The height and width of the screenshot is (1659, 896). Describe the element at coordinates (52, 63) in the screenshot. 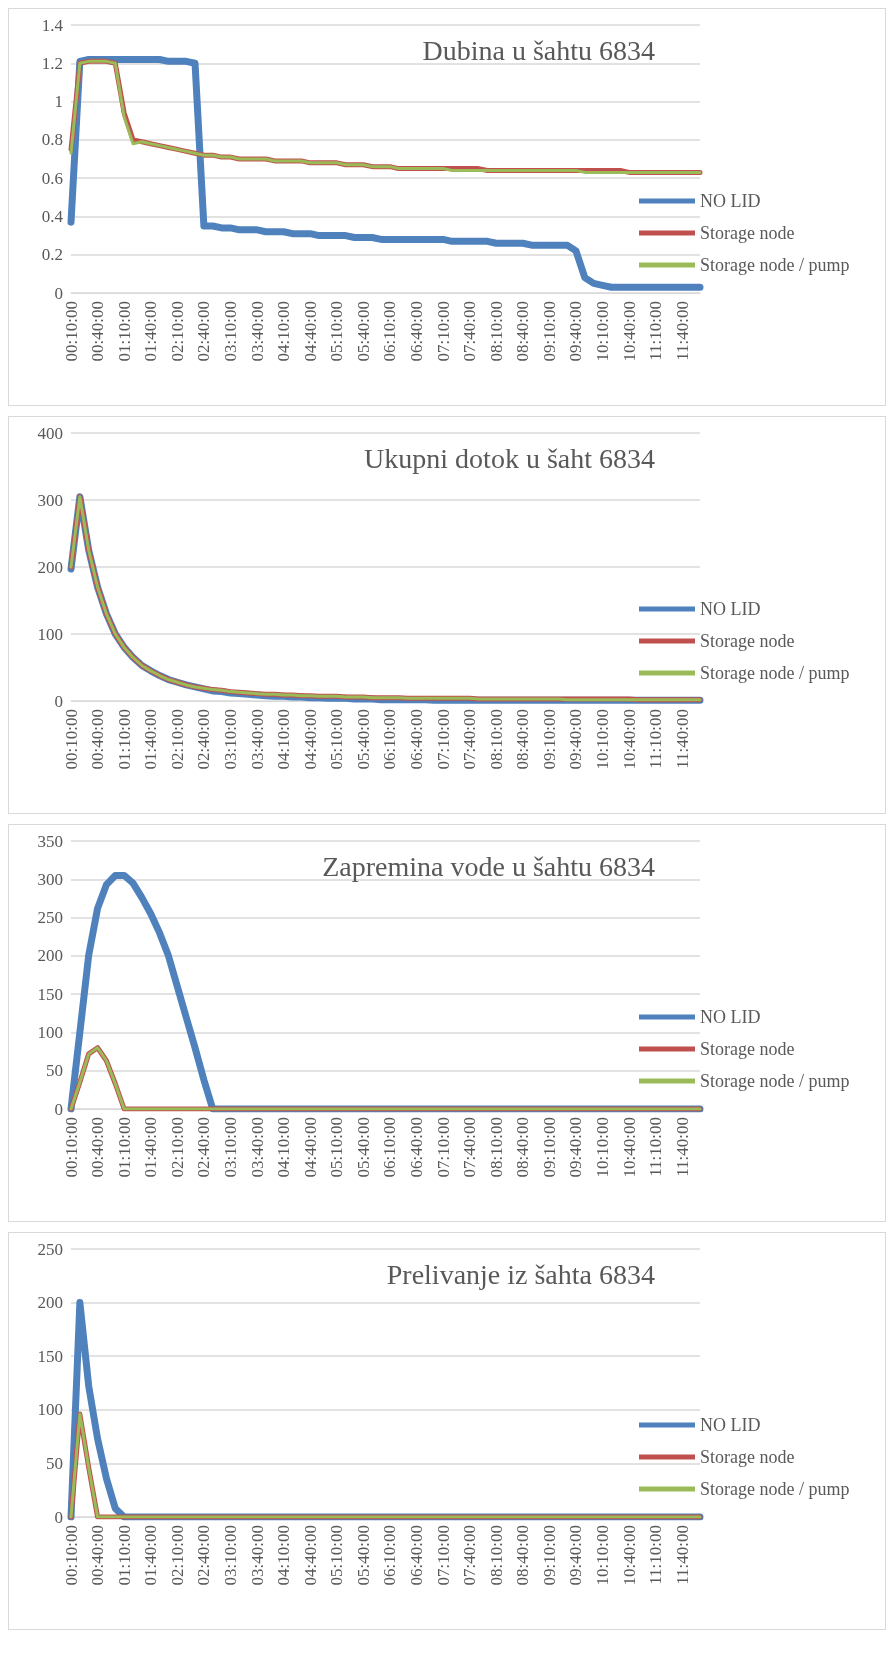

I see `y-tick-label: 1.2` at that location.